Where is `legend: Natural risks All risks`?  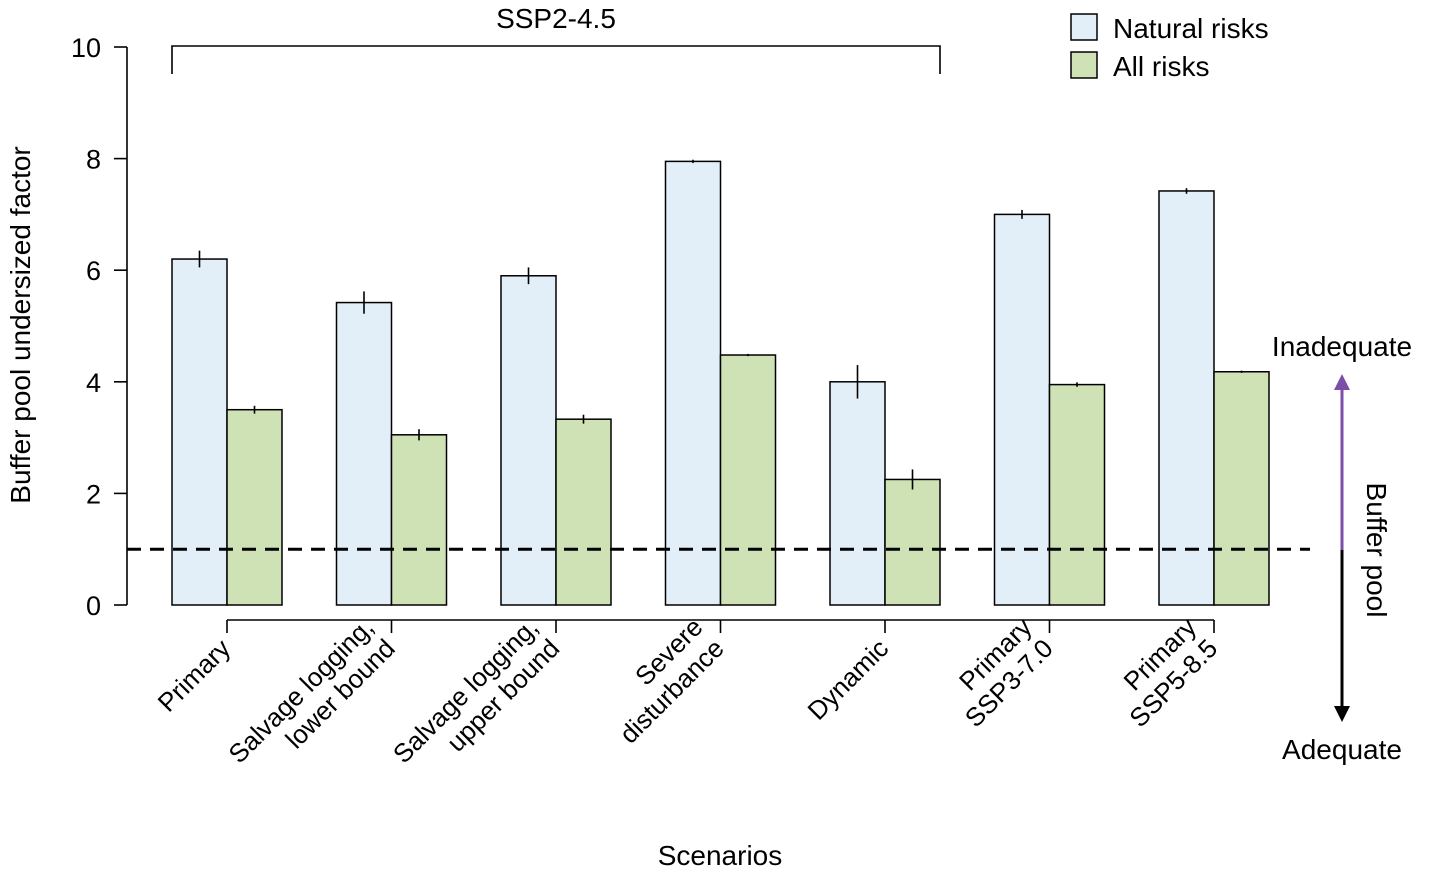 legend: Natural risks All risks is located at coordinates (1169, 47).